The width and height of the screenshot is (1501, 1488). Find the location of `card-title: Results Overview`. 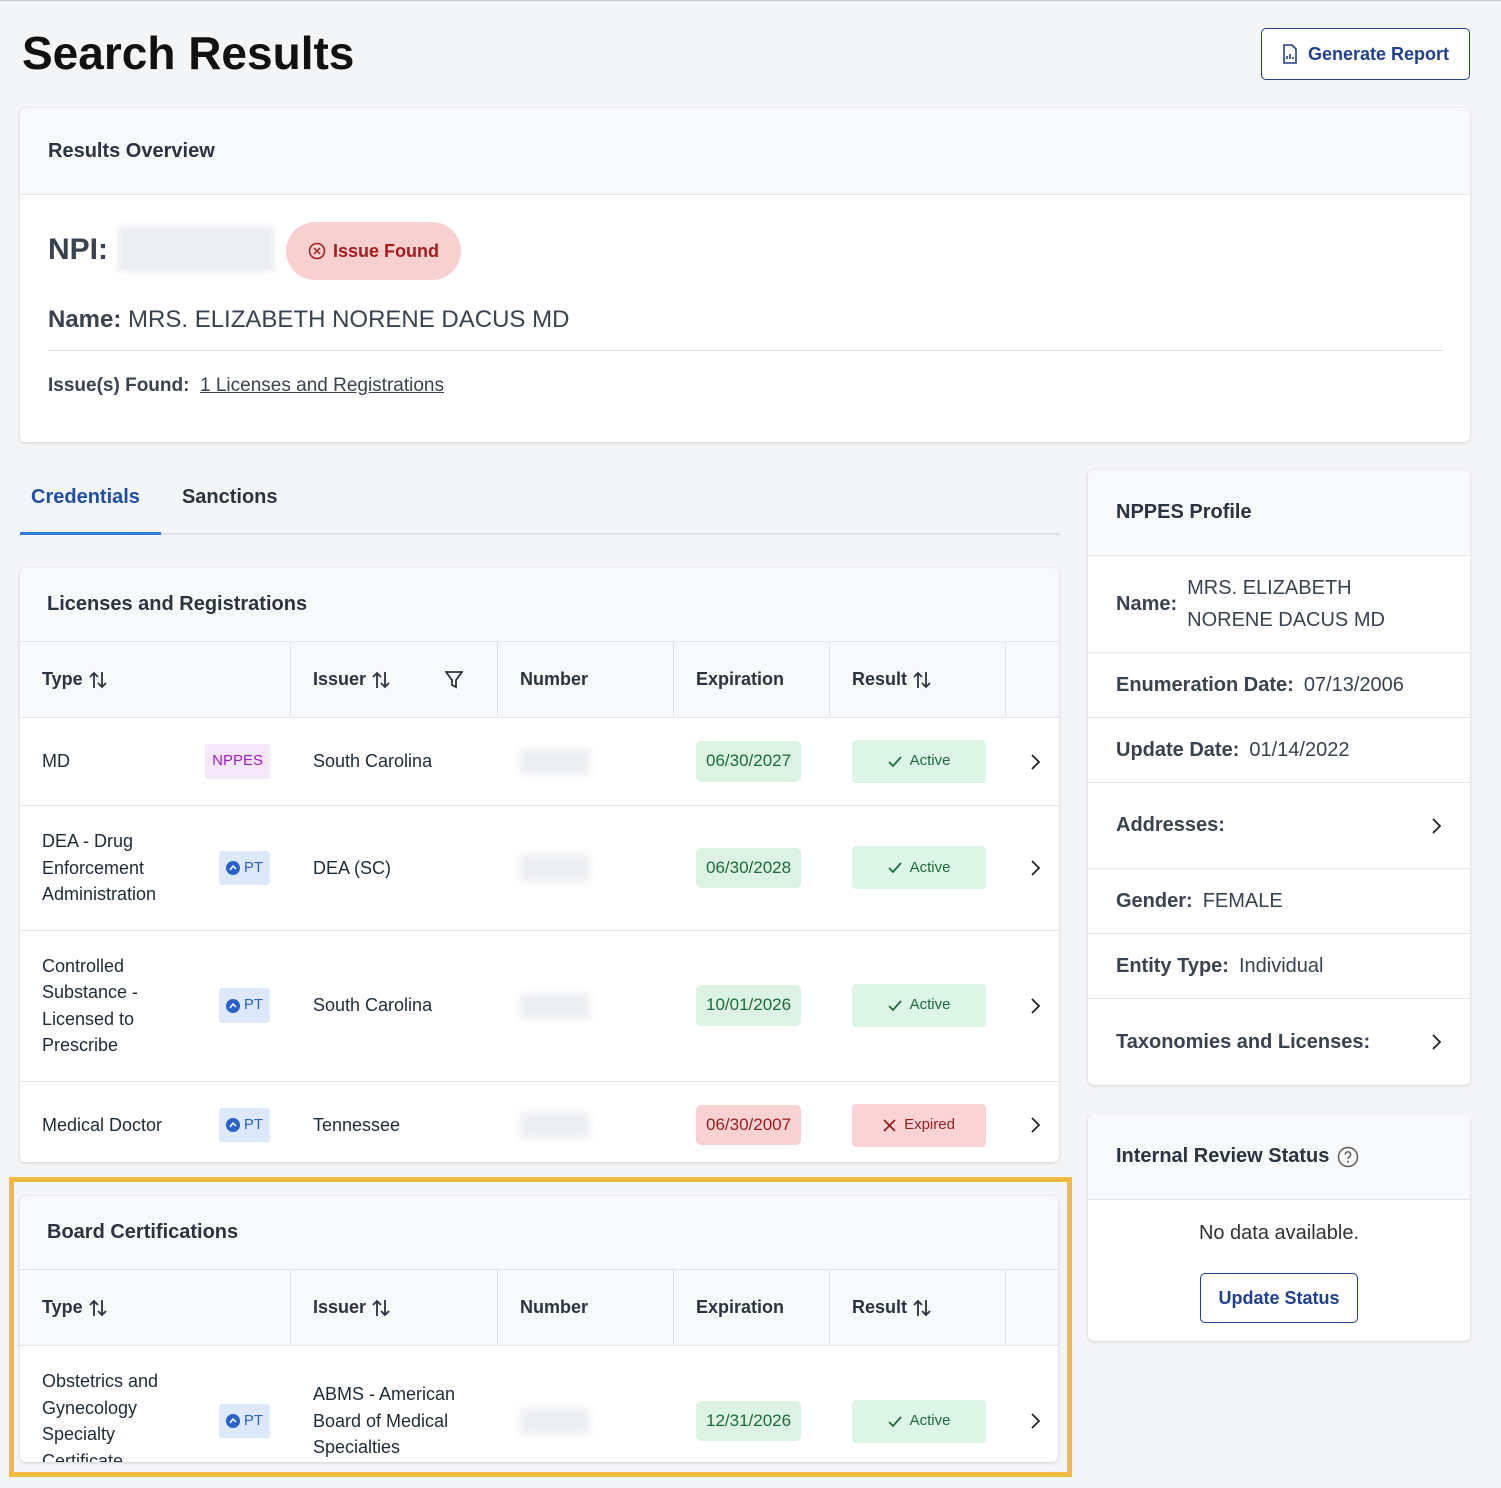

card-title: Results Overview is located at coordinates (745, 151).